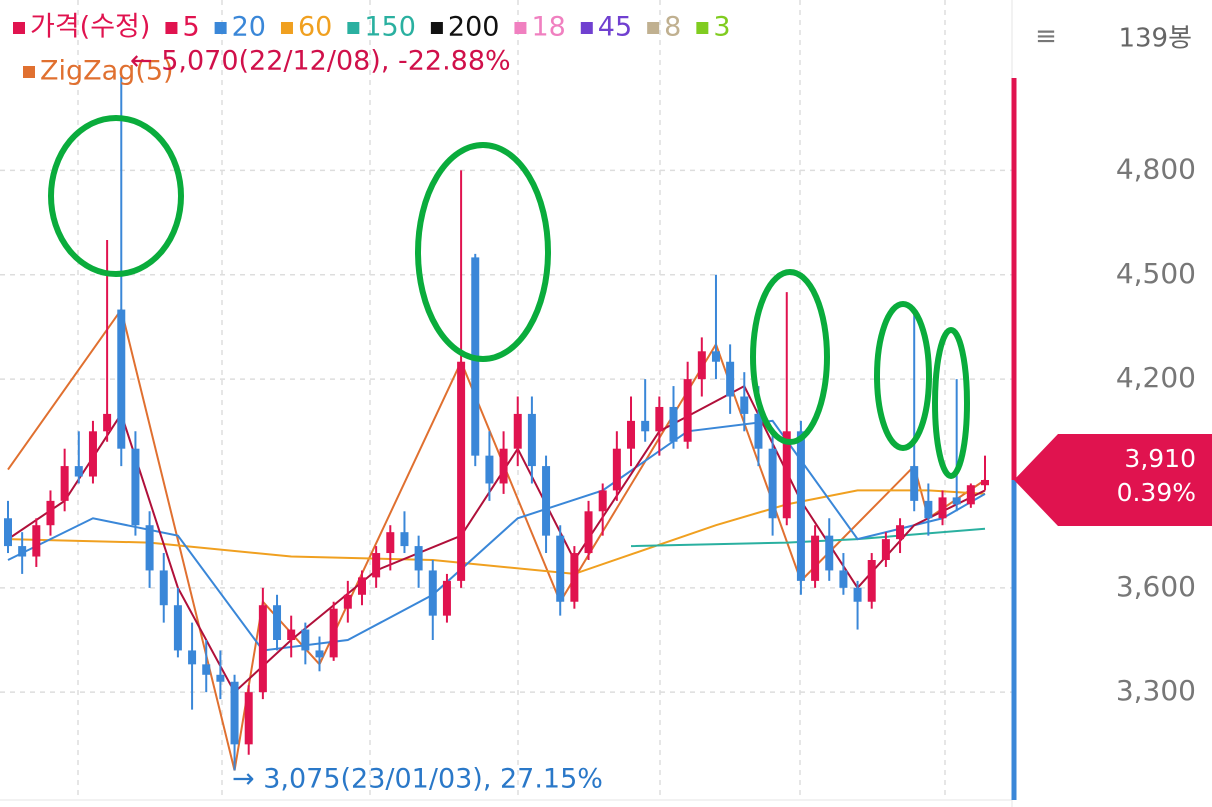  I want to click on menu-icon: ≡, so click(1046, 37).